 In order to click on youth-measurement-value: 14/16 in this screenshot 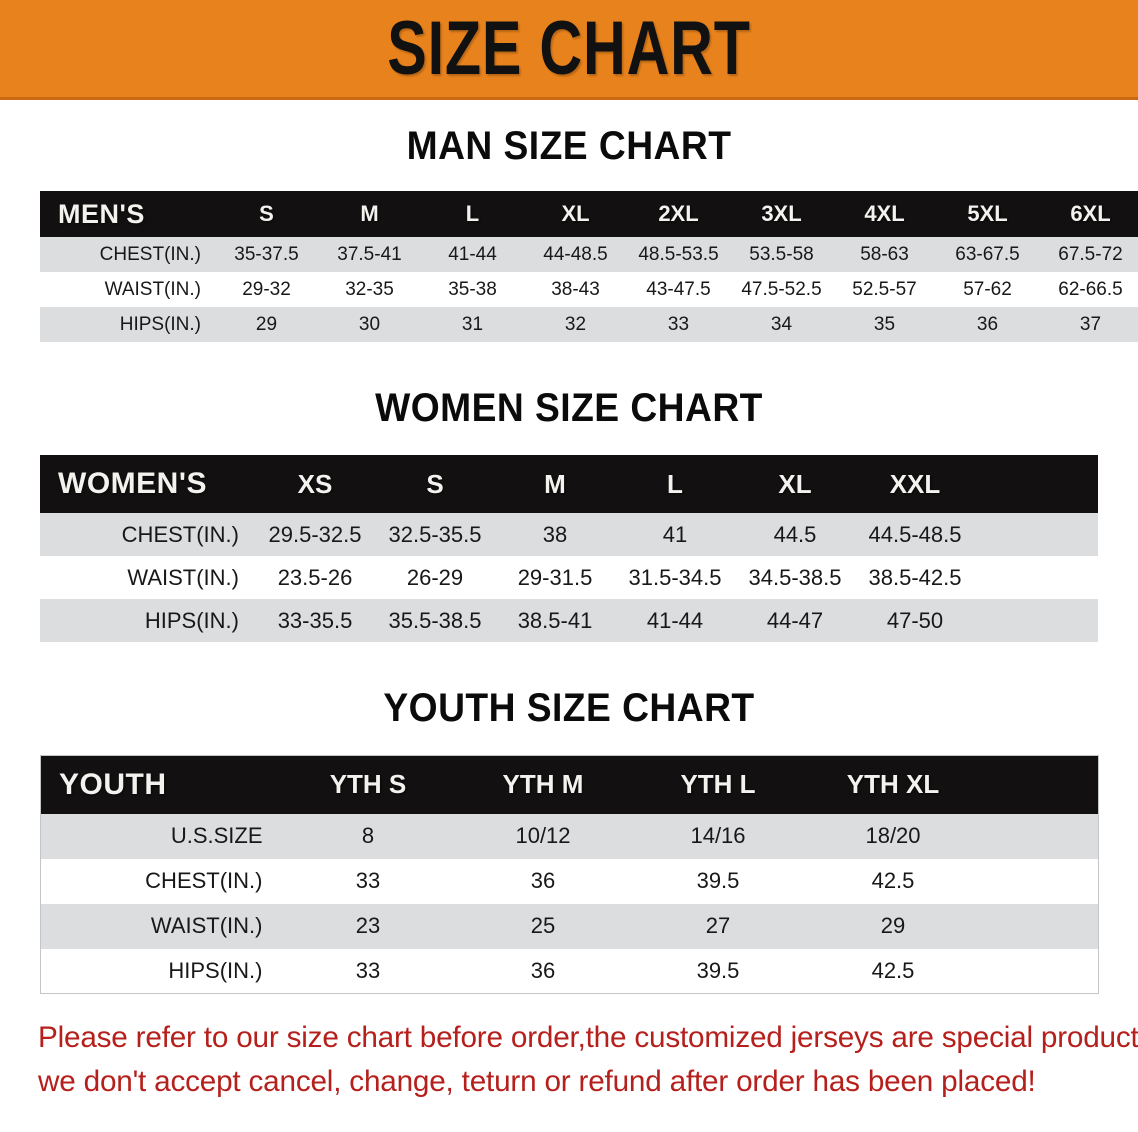, I will do `click(718, 836)`.